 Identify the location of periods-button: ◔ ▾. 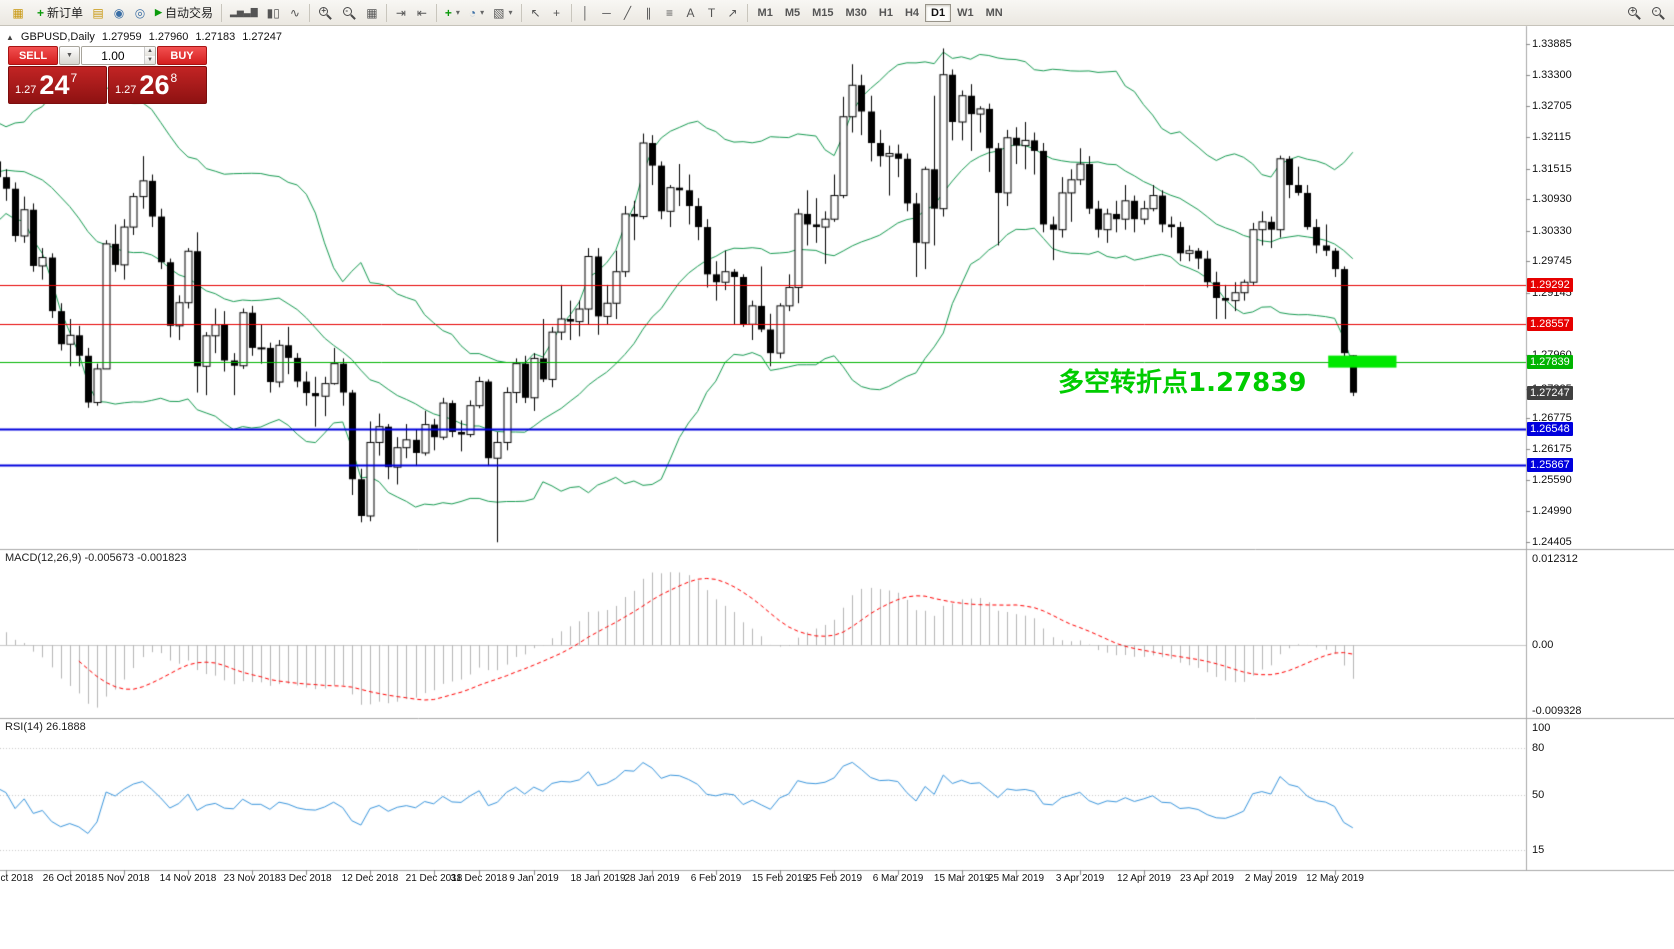
(476, 13).